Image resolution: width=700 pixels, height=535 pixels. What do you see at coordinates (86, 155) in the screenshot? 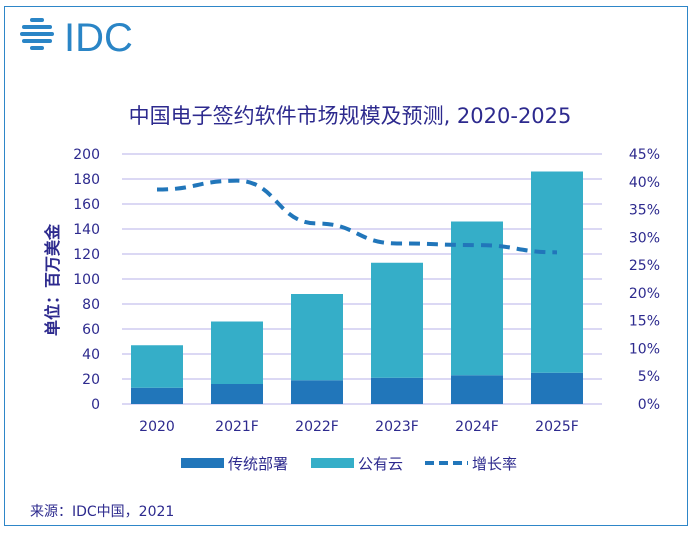
I see `y-tick-label: 200` at bounding box center [86, 155].